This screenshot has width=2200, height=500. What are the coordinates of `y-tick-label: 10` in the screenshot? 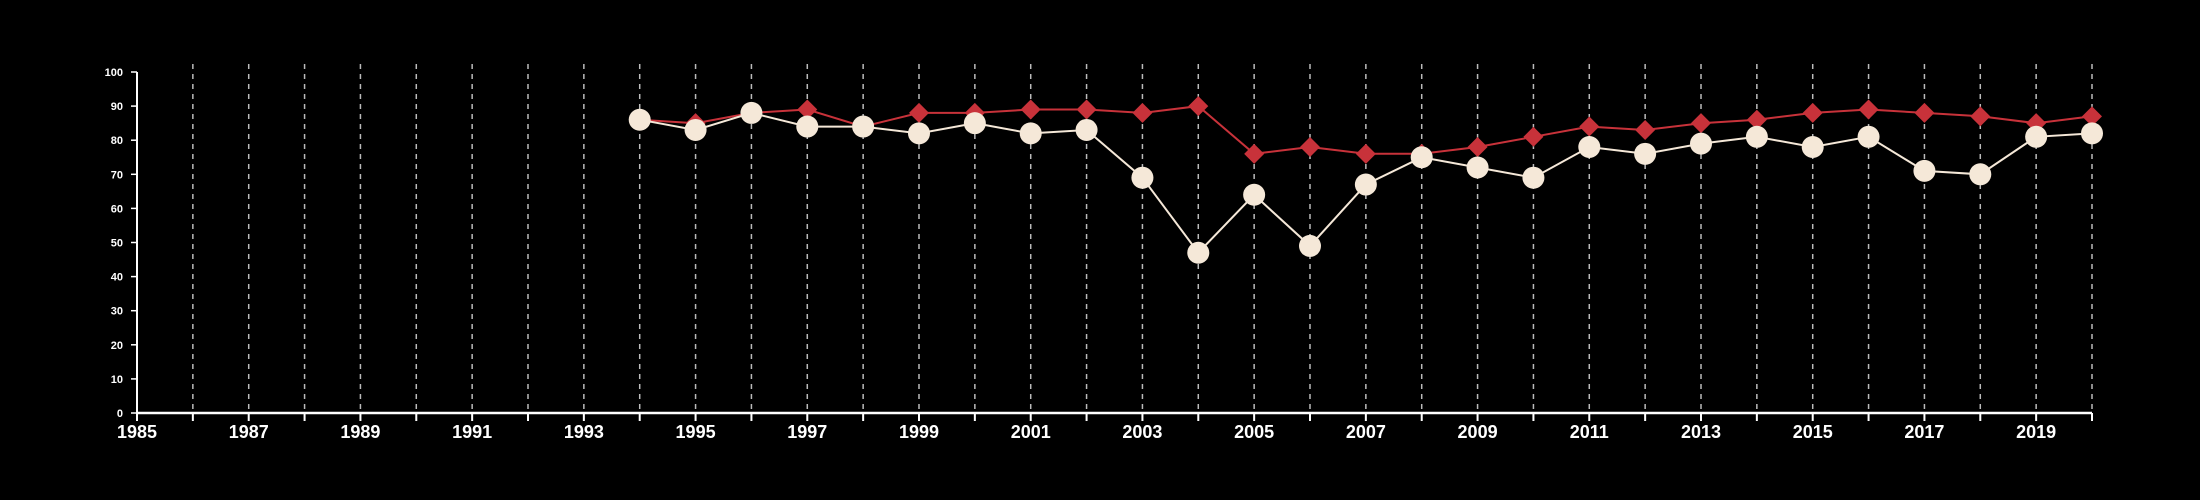 It's located at (117, 380).